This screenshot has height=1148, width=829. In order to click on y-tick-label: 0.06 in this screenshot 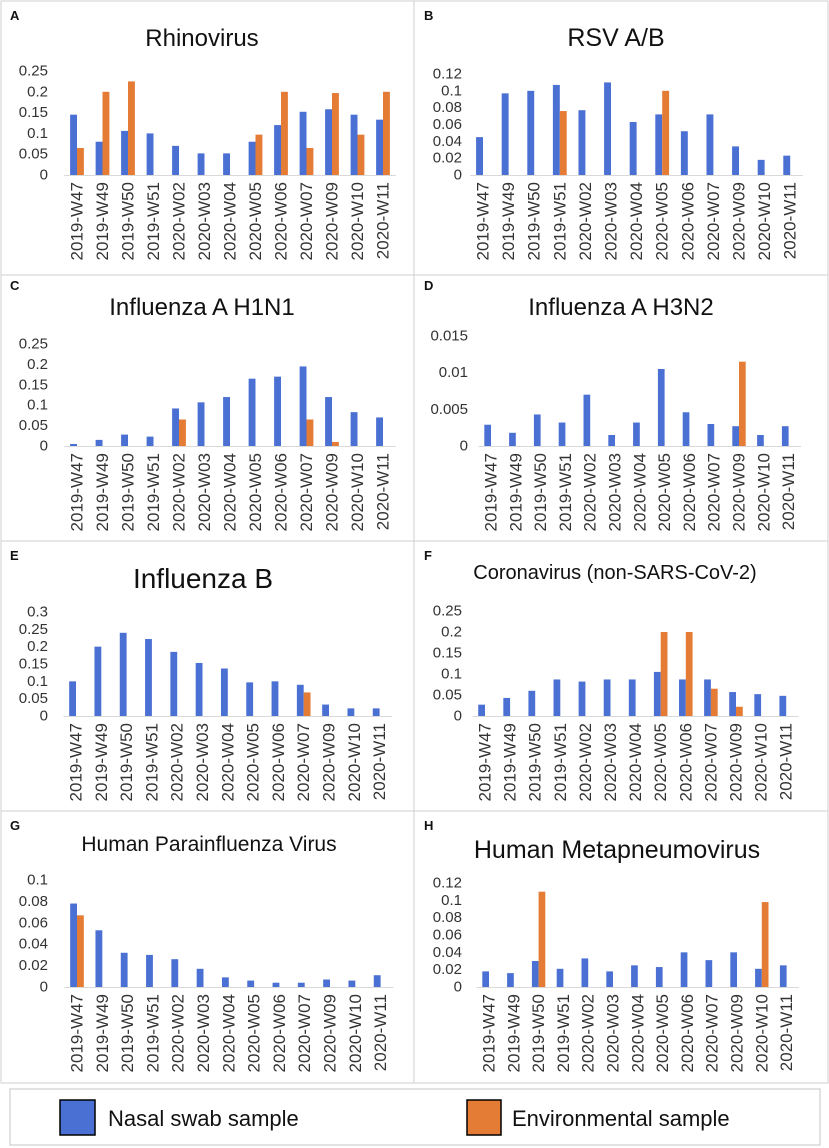, I will do `click(33, 922)`.